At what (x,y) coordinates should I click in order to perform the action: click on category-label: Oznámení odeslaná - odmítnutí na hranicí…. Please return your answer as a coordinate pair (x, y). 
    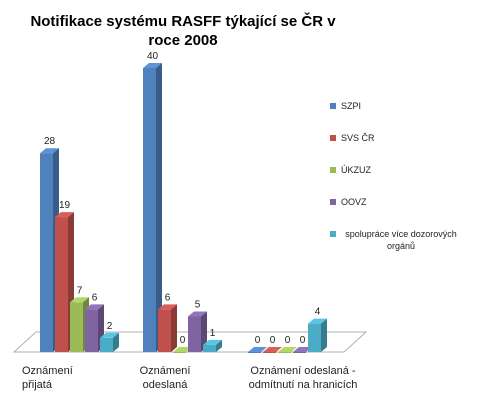
    Looking at the image, I should click on (303, 378).